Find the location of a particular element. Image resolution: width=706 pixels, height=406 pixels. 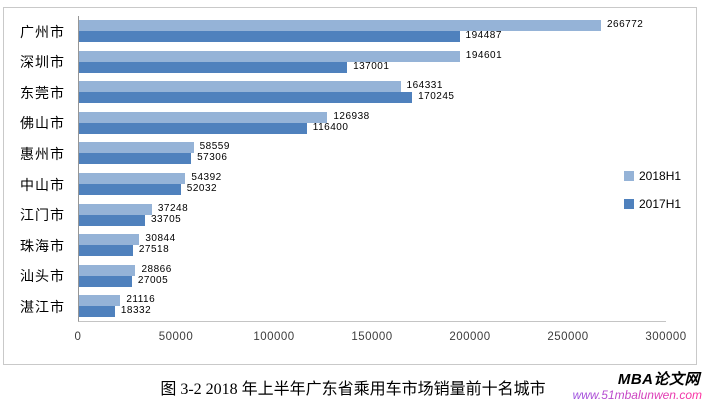

bar-value-label: 54392 is located at coordinates (206, 177).